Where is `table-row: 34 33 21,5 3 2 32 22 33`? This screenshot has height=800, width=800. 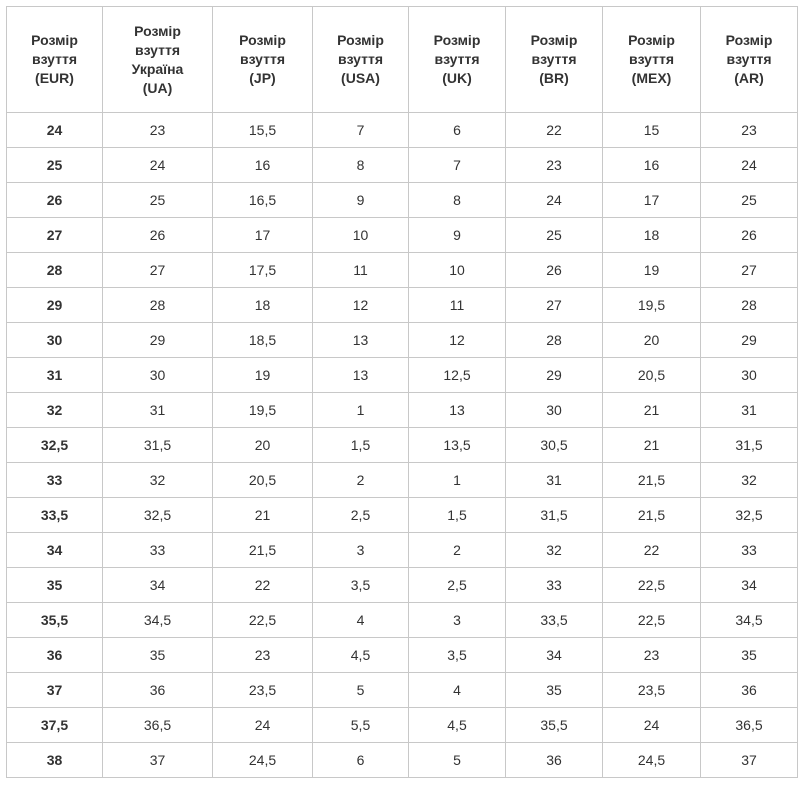
table-row: 34 33 21,5 3 2 32 22 33 is located at coordinates (402, 550).